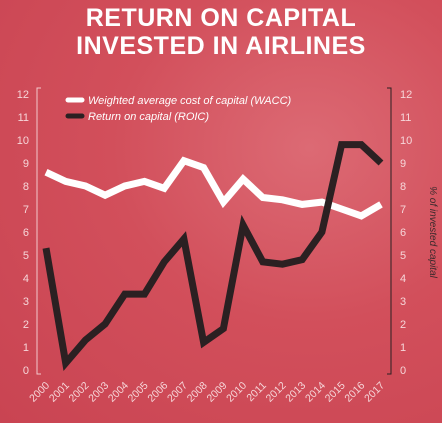  Describe the element at coordinates (177, 392) in the screenshot. I see `x-tick-label: 2007` at that location.